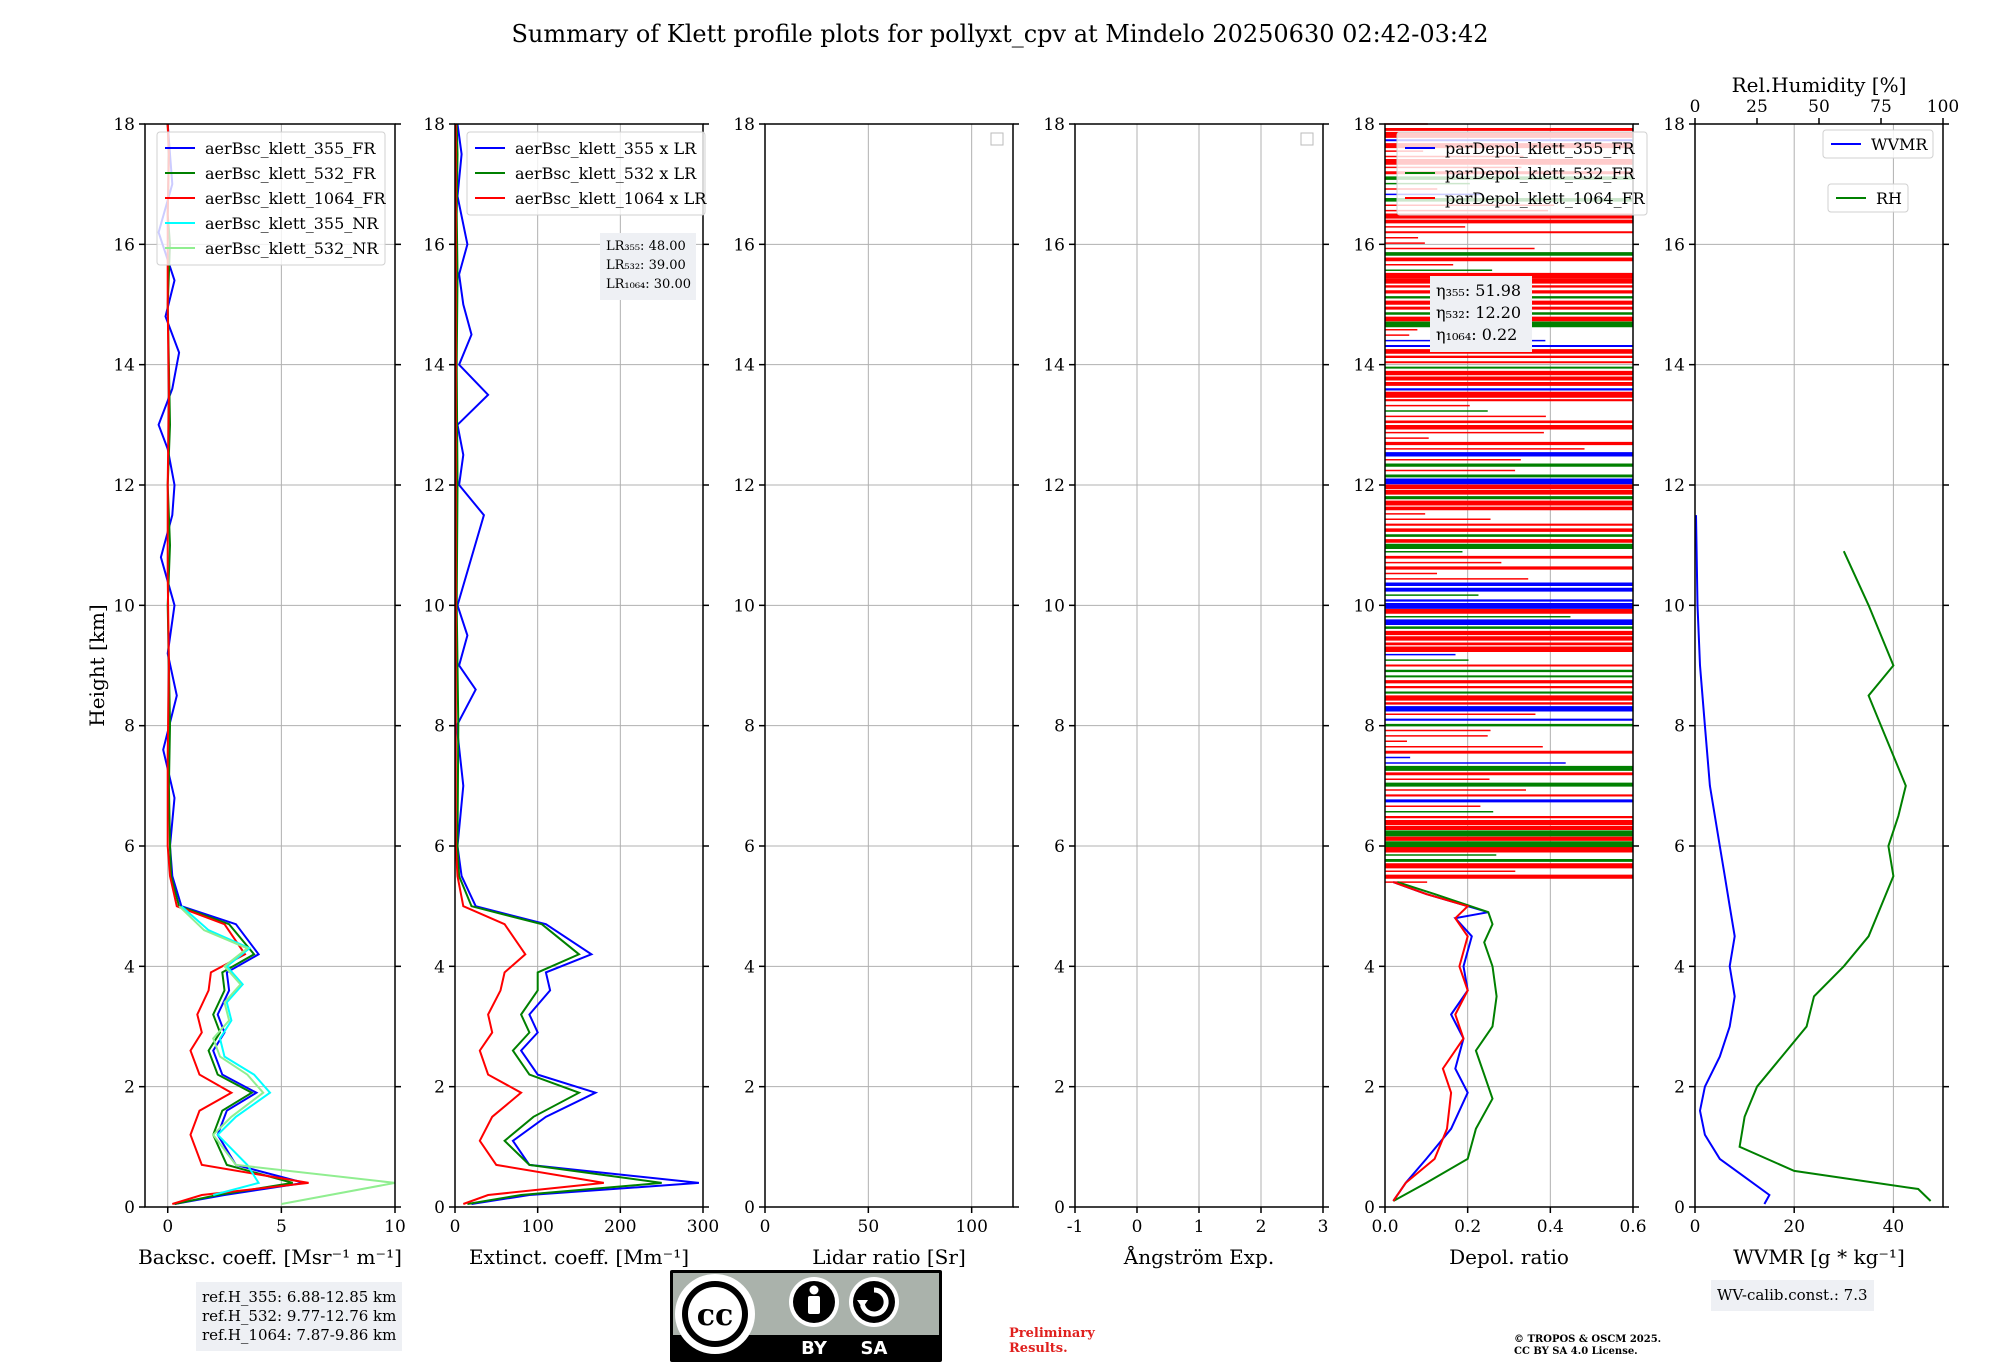 The height and width of the screenshot is (1366, 2000). I want to click on bsc-legend-label-aerBsc_klett_355_NR: aerBsc_klett_355_NR, so click(292, 223).